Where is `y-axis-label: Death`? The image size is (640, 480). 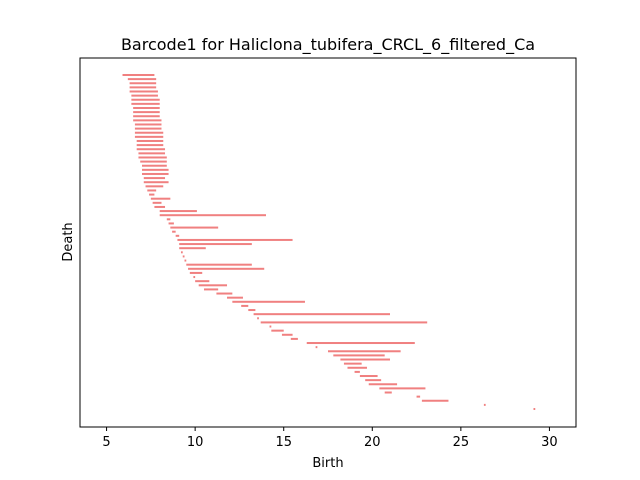 y-axis-label: Death is located at coordinates (68, 241).